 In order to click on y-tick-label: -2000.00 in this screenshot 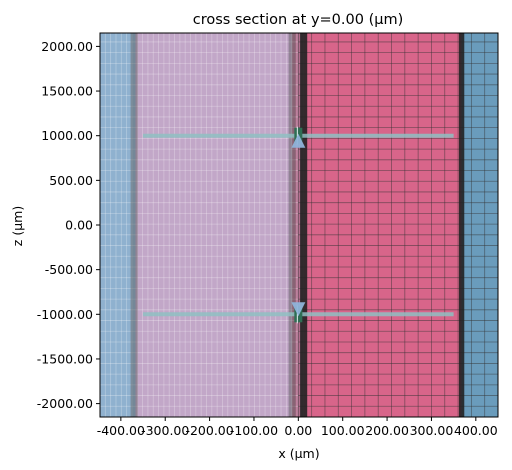, I will do `click(65, 403)`.